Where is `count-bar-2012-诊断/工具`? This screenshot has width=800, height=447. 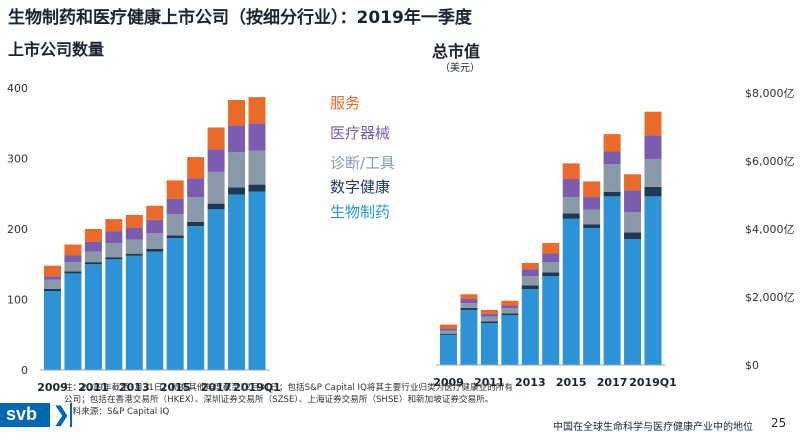 count-bar-2012-诊断/工具 is located at coordinates (114, 250).